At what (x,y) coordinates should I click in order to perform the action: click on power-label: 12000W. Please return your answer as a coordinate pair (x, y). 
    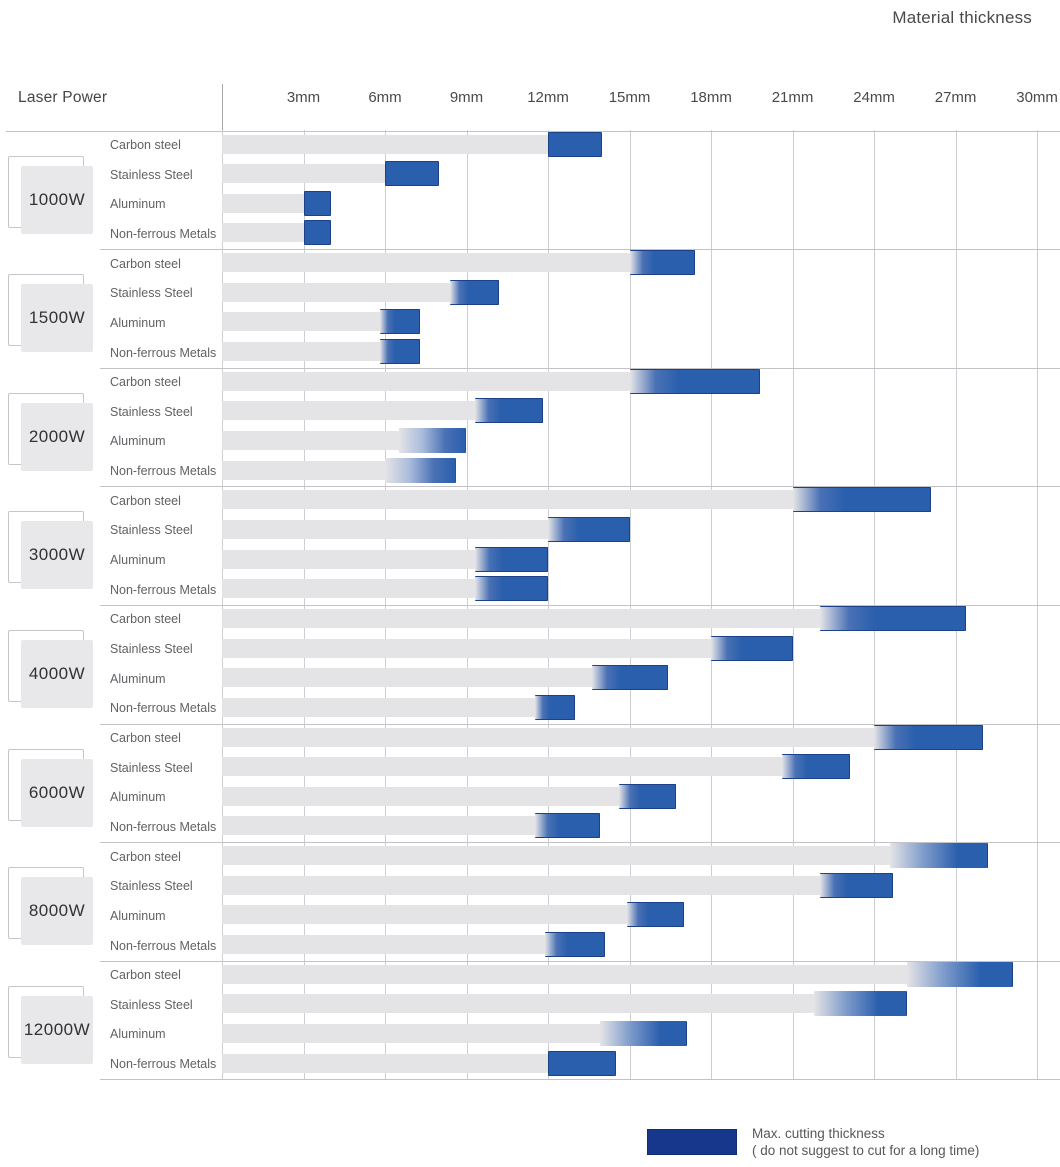
    Looking at the image, I should click on (57, 1029).